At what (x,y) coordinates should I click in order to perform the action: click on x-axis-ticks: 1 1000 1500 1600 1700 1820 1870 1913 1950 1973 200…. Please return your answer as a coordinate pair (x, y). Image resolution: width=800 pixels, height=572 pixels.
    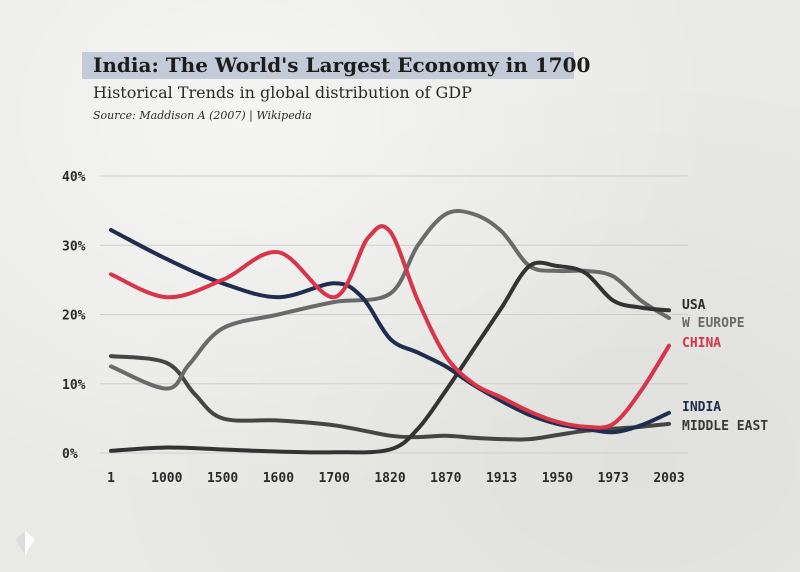
    Looking at the image, I should click on (396, 478).